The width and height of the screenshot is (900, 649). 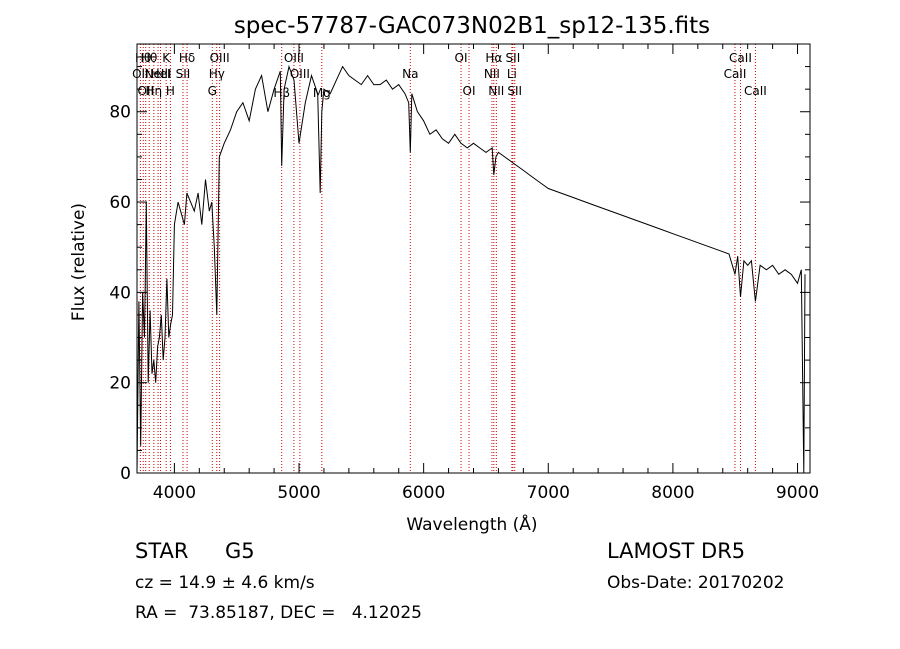 What do you see at coordinates (797, 493) in the screenshot?
I see `x-tick-label: 9000` at bounding box center [797, 493].